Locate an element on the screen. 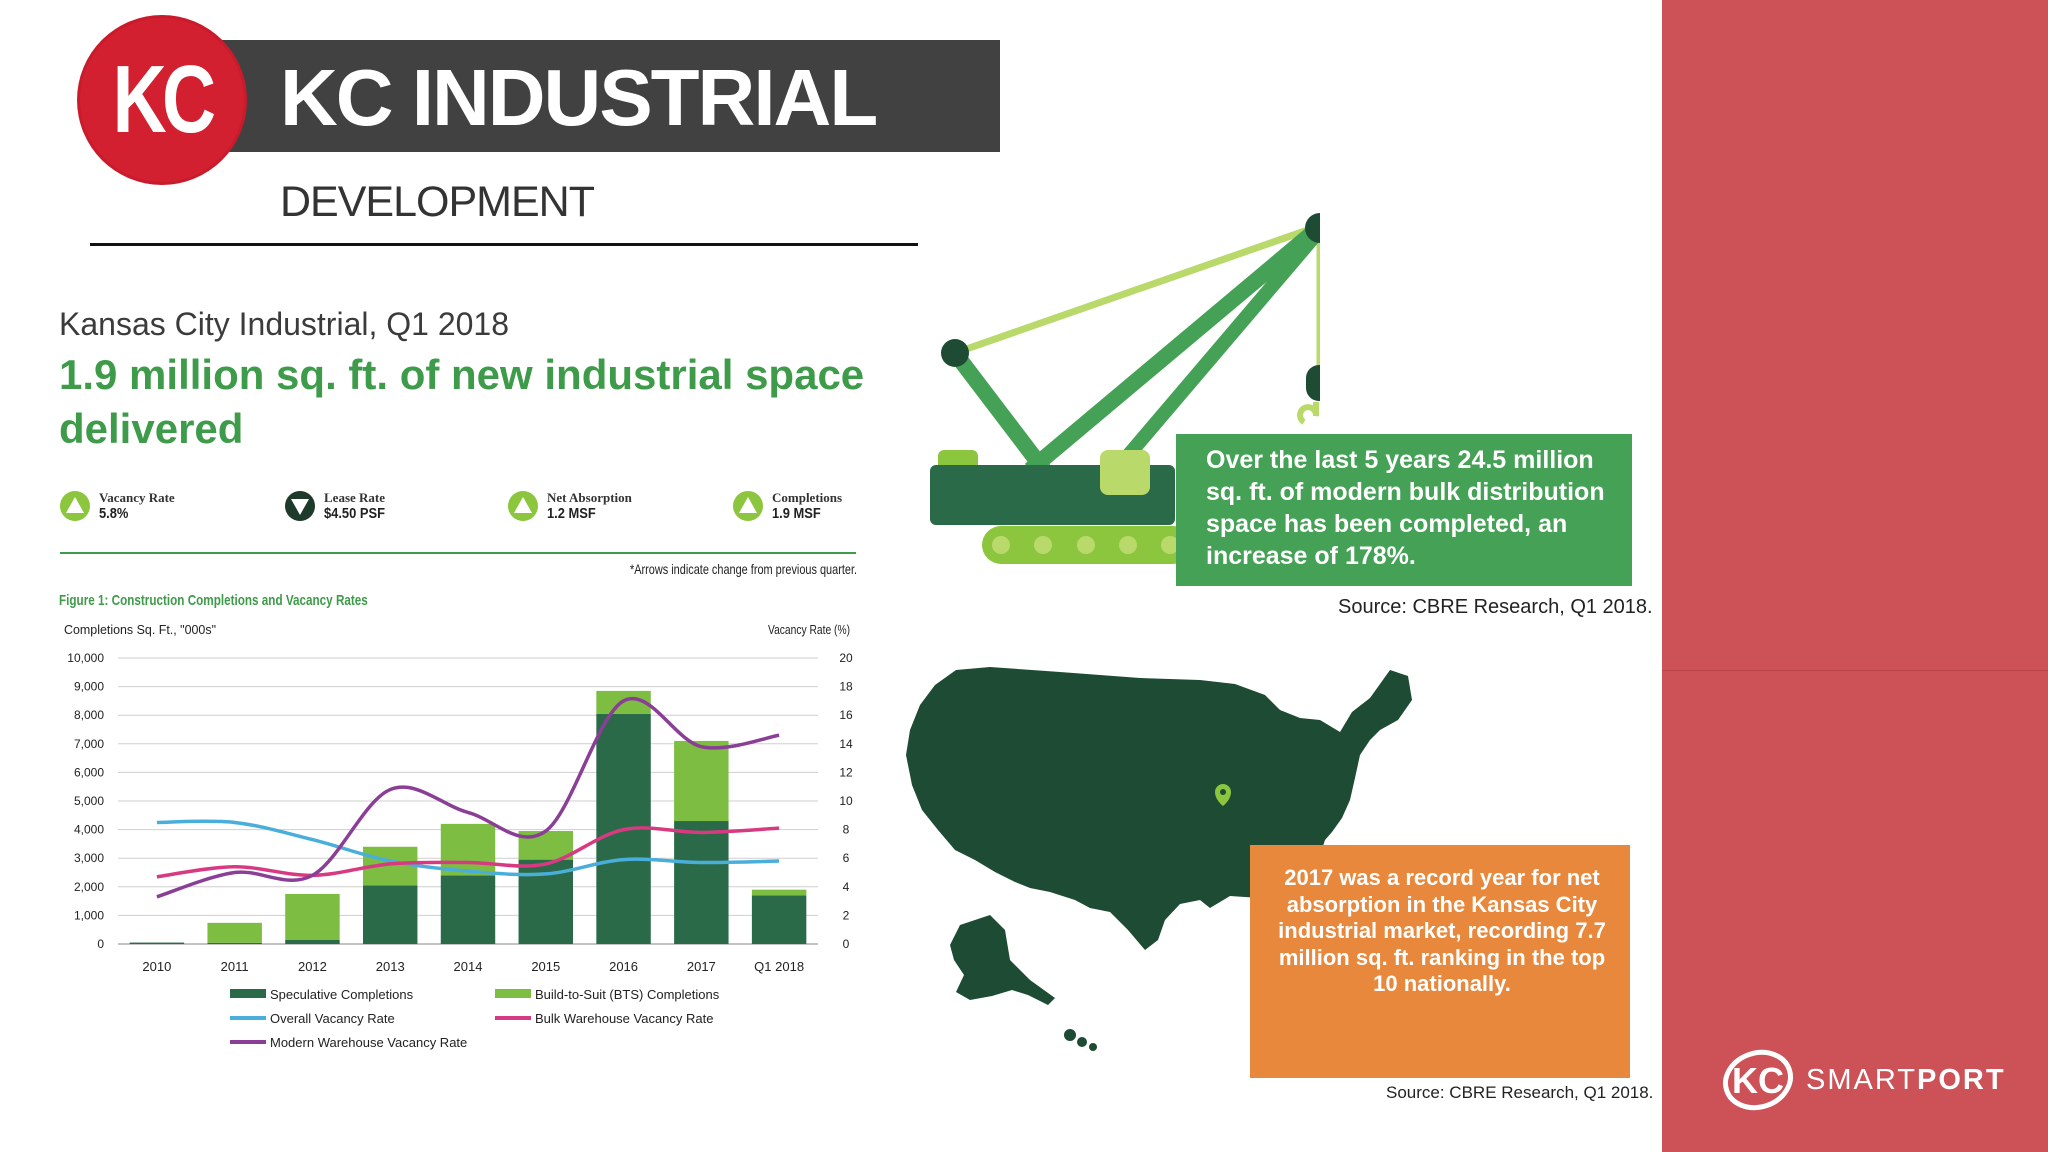  x-tick-label: 2015 is located at coordinates (545, 966).